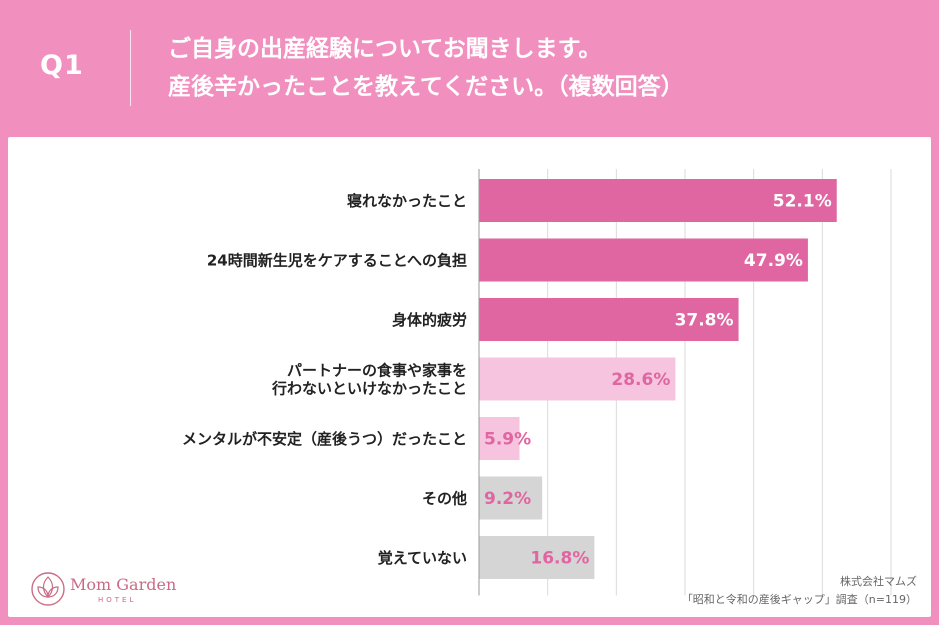  I want to click on value-label: 52.1%, so click(802, 202).